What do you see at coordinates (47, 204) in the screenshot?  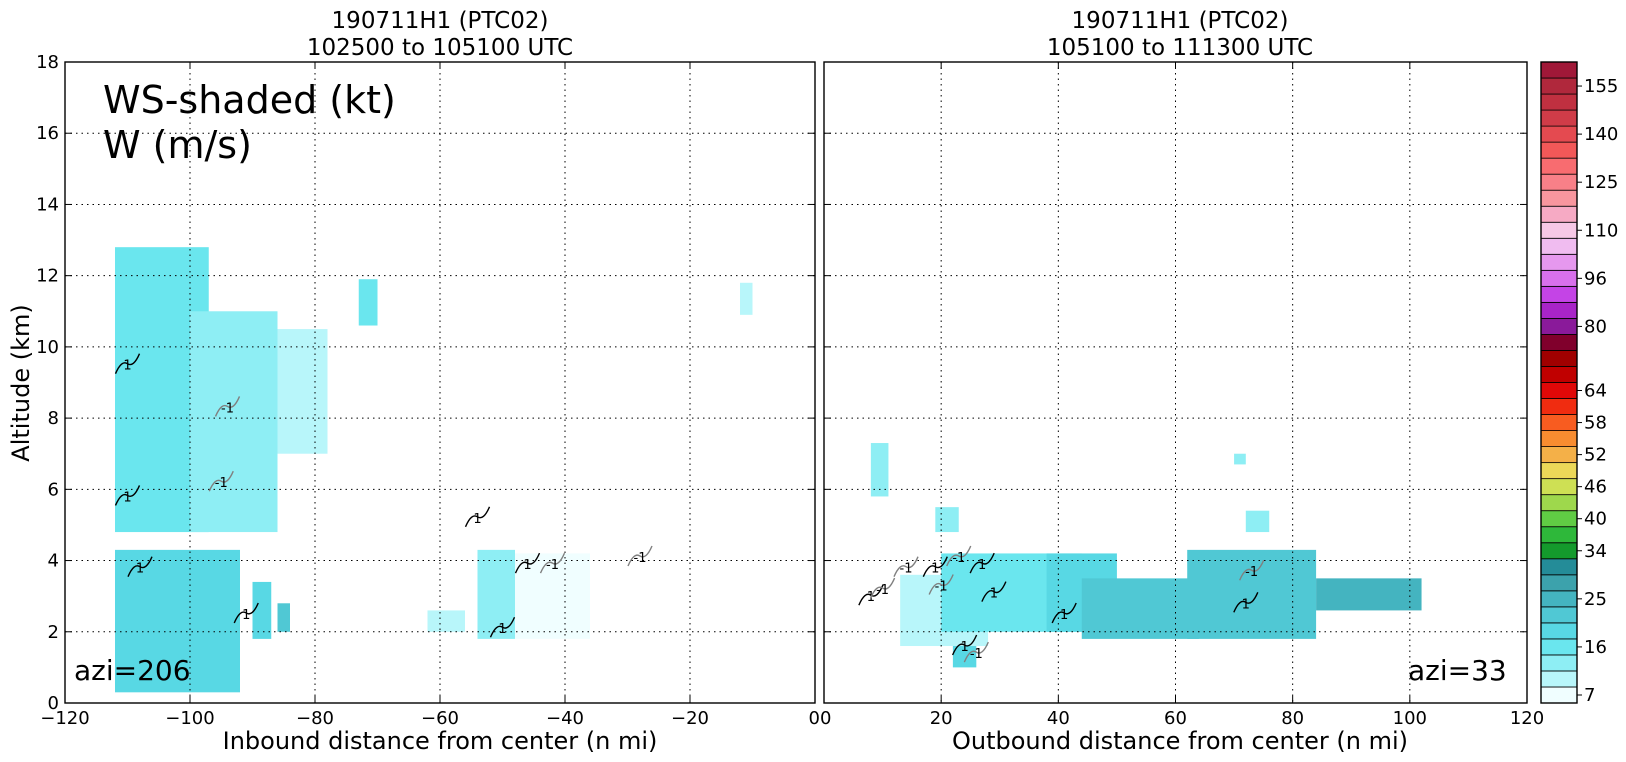 I see `y-tick-label: 14` at bounding box center [47, 204].